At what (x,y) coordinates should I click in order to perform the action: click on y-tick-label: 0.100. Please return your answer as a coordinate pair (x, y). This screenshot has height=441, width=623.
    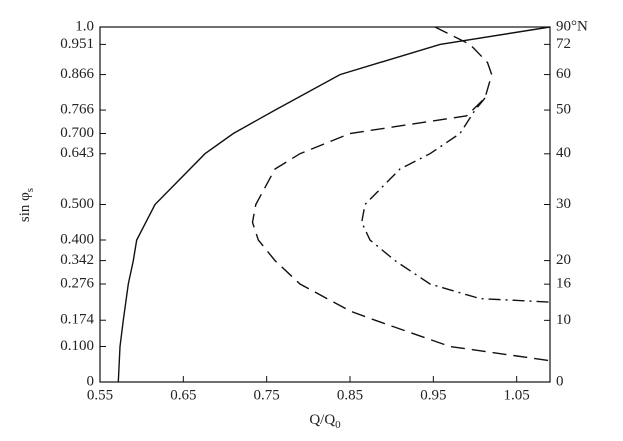
    Looking at the image, I should click on (77, 346).